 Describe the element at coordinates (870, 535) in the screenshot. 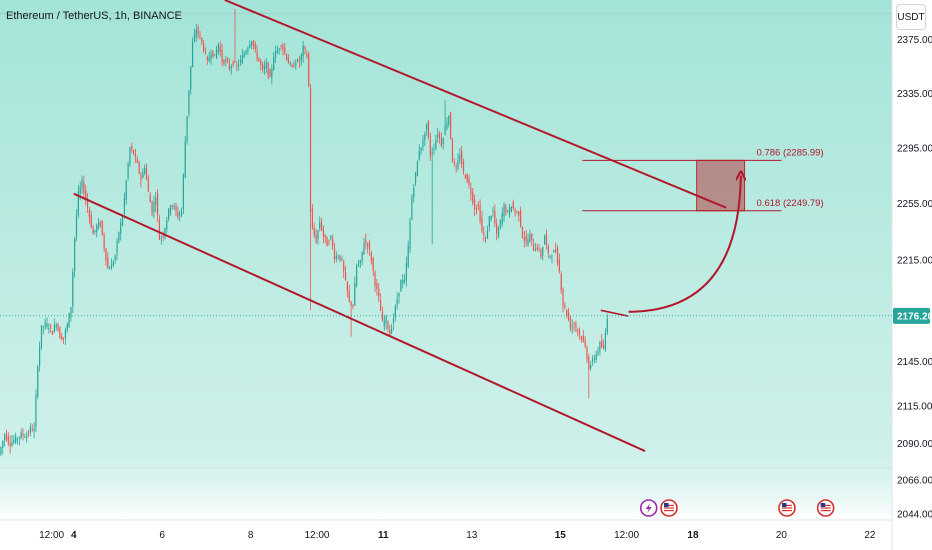

I see `time-tick-label: 22` at that location.